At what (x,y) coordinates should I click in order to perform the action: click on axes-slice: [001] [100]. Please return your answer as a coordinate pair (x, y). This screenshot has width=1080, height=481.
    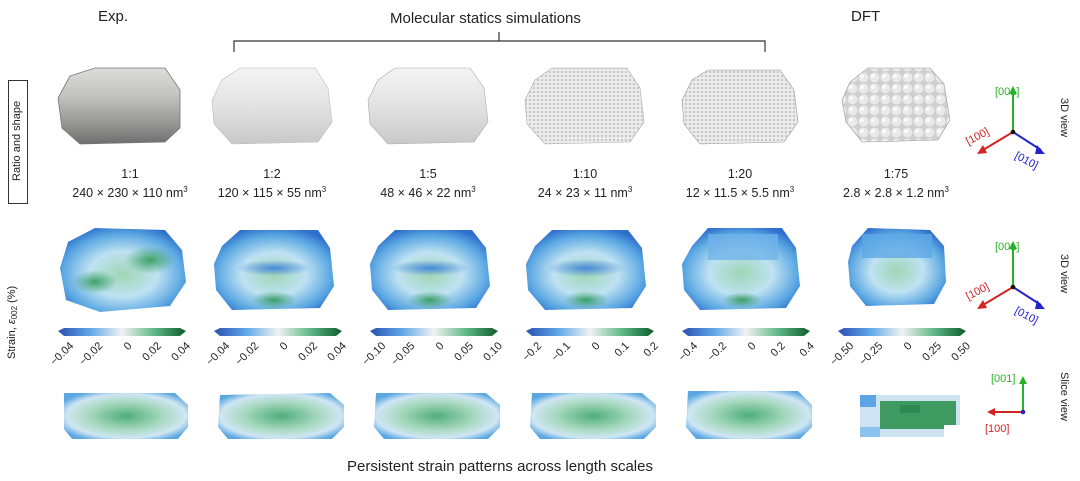
    Looking at the image, I should click on (1006, 404).